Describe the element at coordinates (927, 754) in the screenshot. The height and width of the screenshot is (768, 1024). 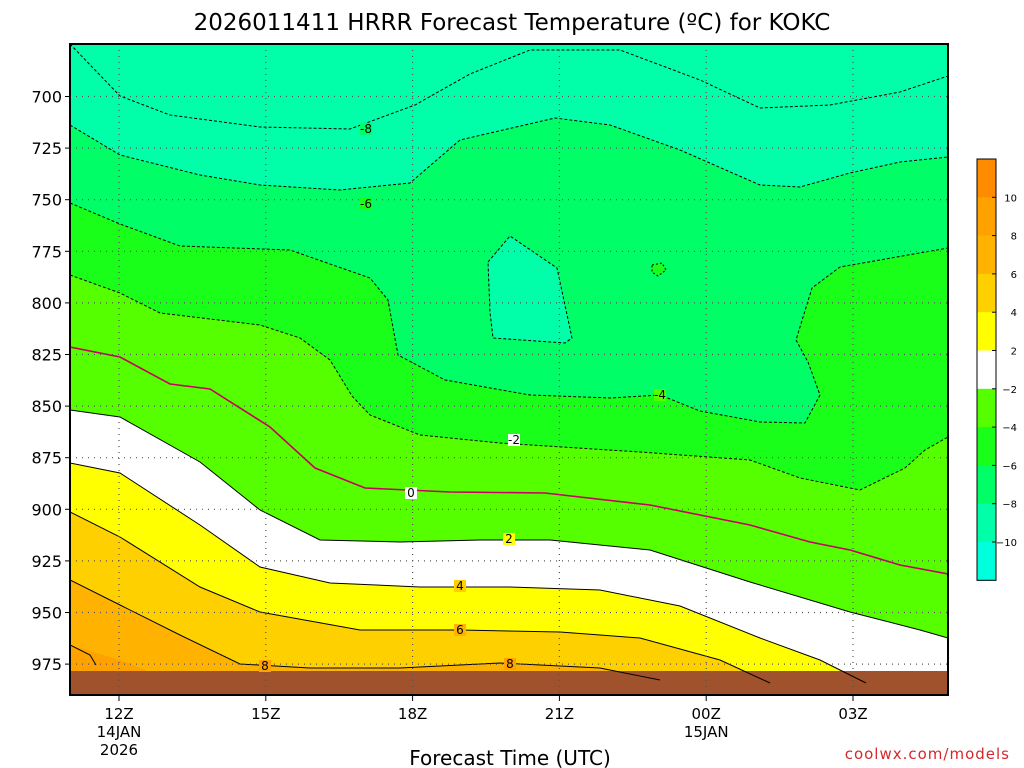
I see `credit-text: coolwx.com/models` at that location.